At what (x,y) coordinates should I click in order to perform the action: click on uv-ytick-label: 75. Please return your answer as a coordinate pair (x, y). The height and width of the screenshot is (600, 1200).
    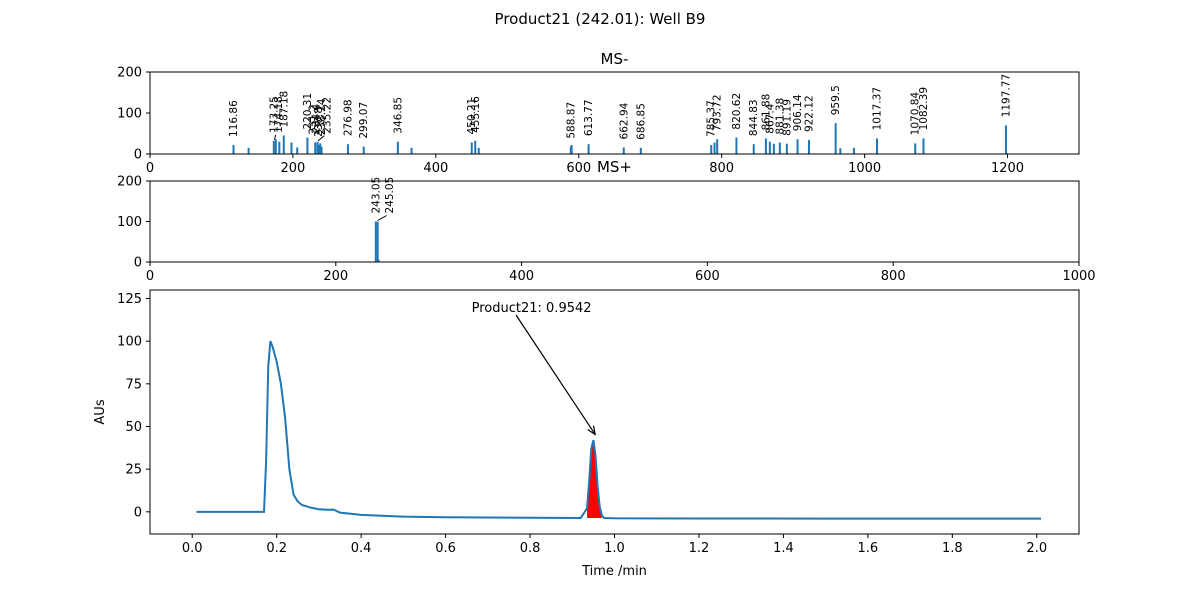
    Looking at the image, I should click on (133, 384).